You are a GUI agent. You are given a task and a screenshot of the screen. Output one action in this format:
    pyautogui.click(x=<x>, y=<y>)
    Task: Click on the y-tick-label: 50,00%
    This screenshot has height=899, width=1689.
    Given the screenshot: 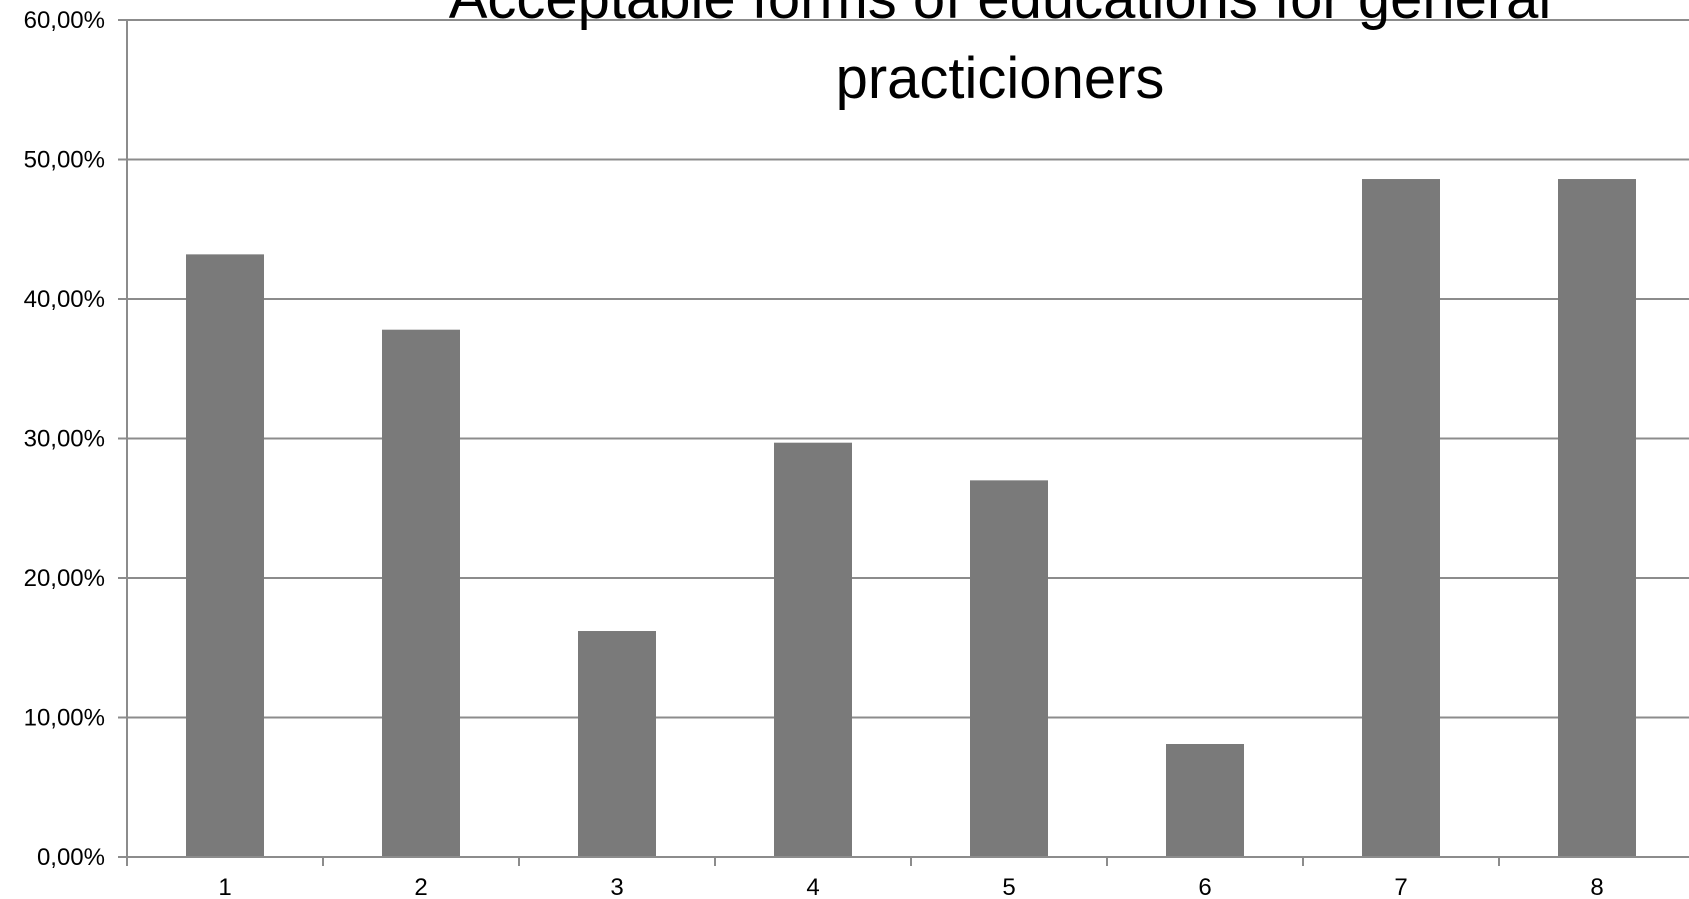 What is the action you would take?
    pyautogui.click(x=64, y=160)
    